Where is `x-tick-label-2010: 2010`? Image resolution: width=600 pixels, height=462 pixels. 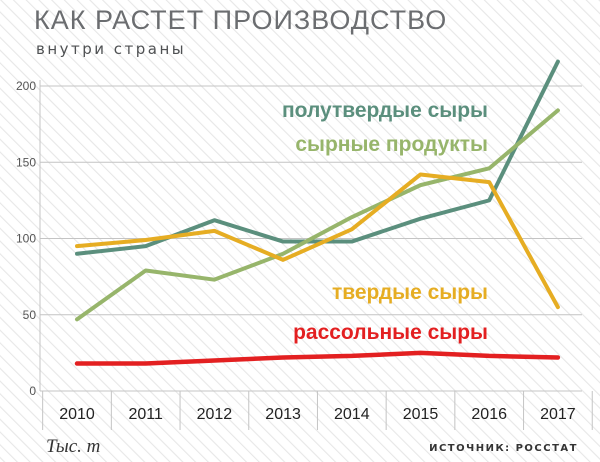
x-tick-label-2010: 2010 is located at coordinates (77, 414).